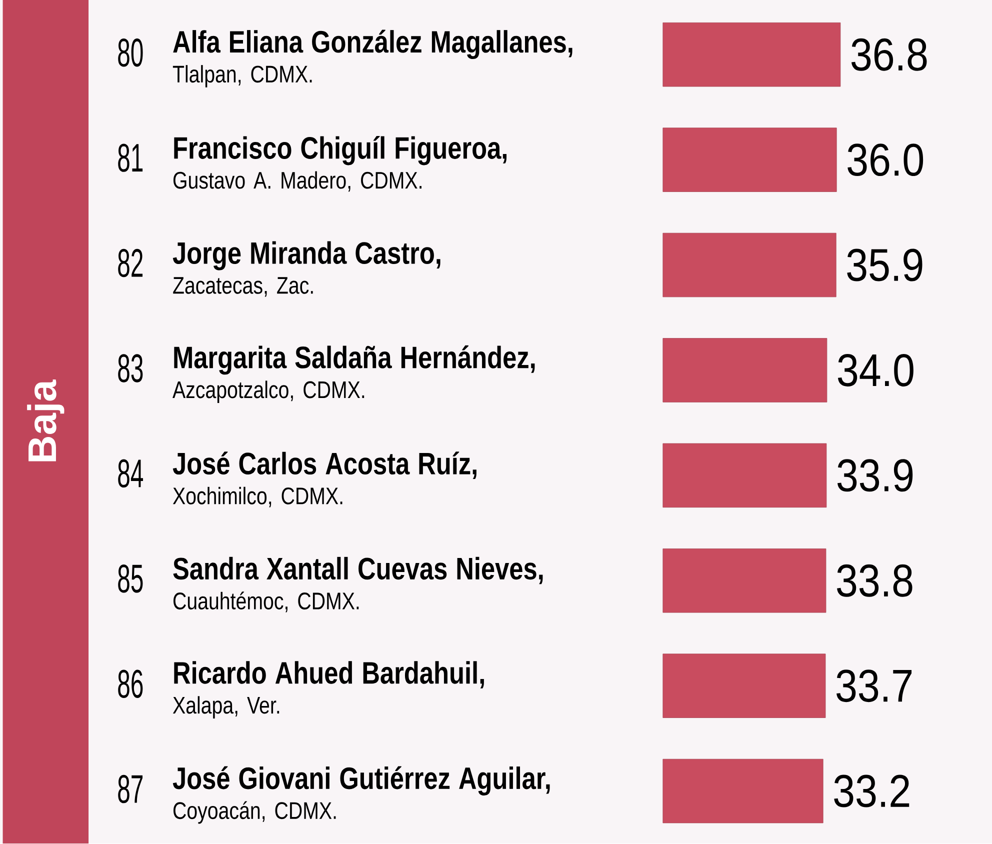  I want to click on data-label: 33.8, so click(874, 581).